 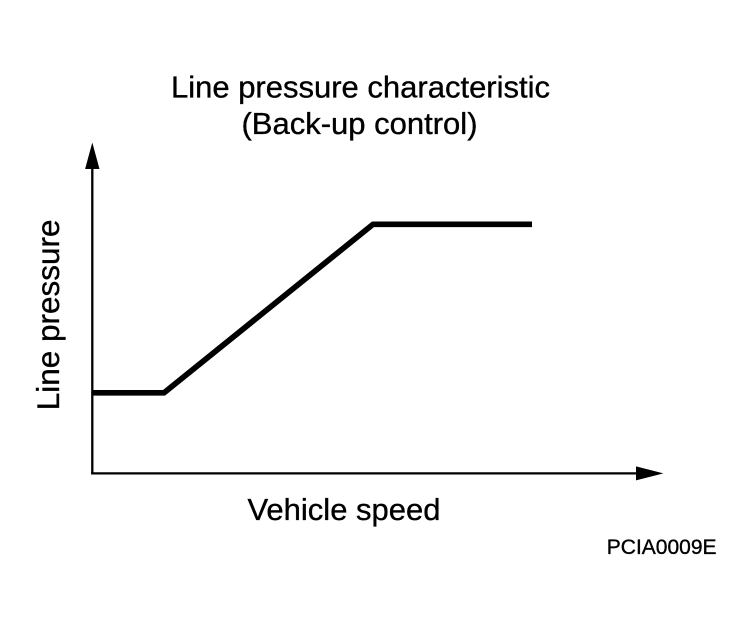 I want to click on svg-text: Line pressure, so click(x=48, y=314).